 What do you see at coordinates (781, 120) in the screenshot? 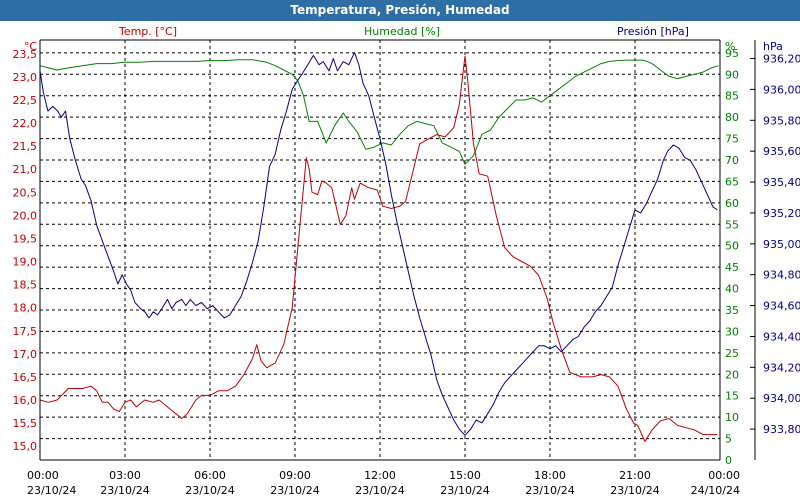
I see `pressure-tick-label: 935,80` at bounding box center [781, 120].